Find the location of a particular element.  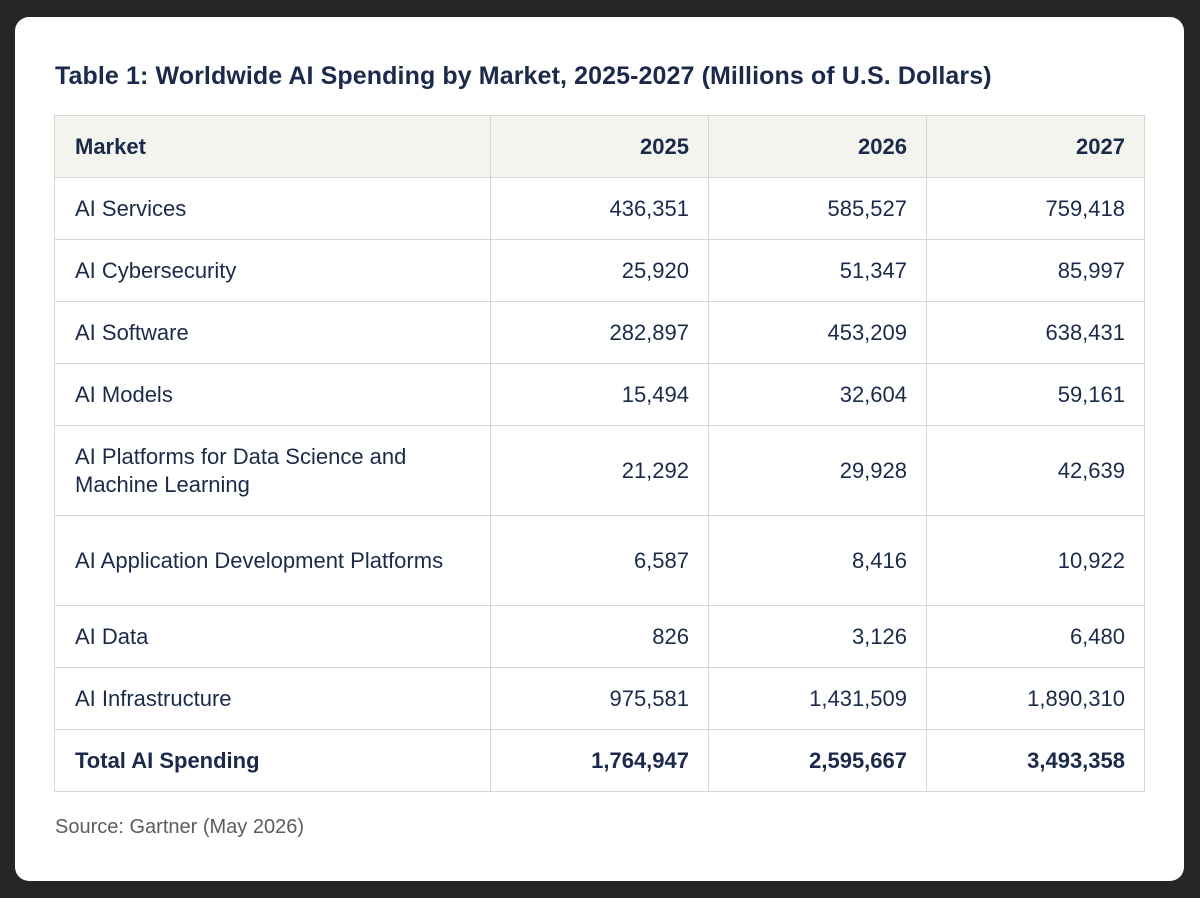

value-2025-cell: 975,581 is located at coordinates (599, 698).